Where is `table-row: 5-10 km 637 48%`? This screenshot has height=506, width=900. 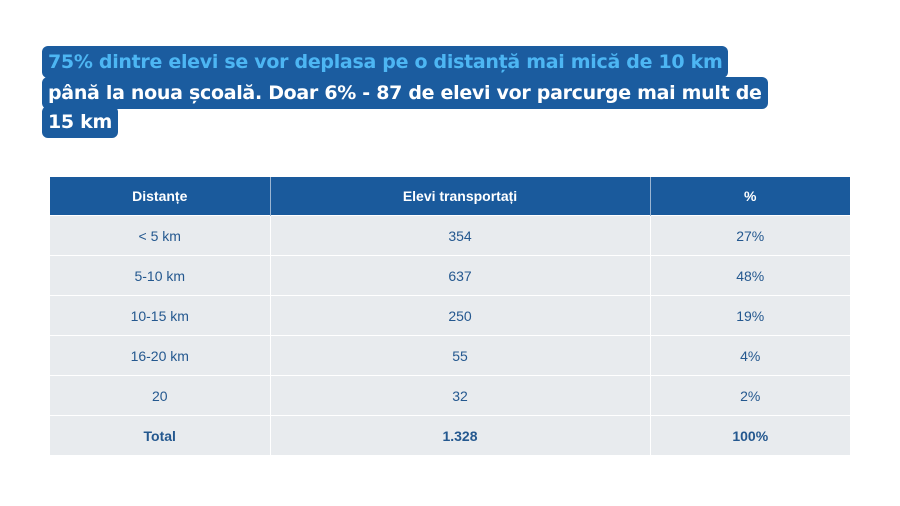
table-row: 5-10 km 637 48% is located at coordinates (450, 275).